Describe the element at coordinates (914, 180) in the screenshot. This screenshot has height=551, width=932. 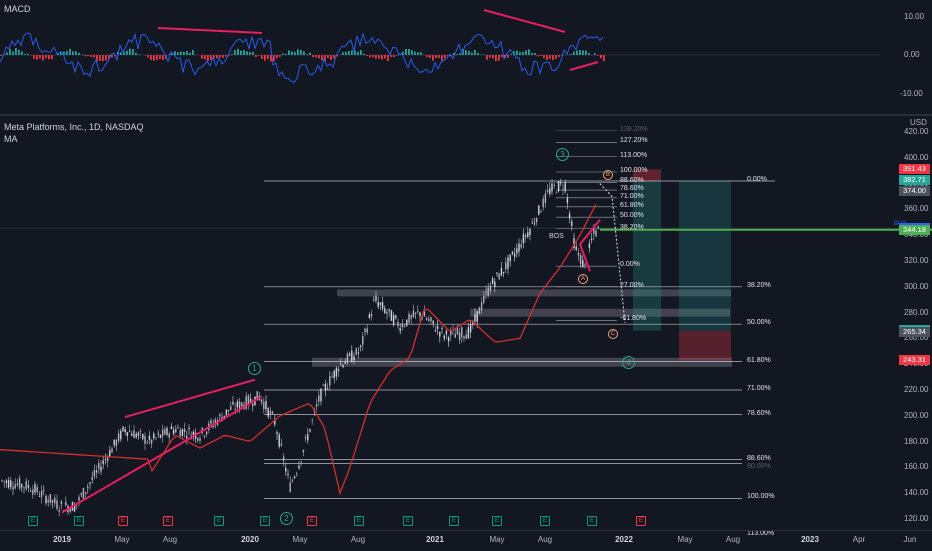
I see `price-badge: 382.71` at that location.